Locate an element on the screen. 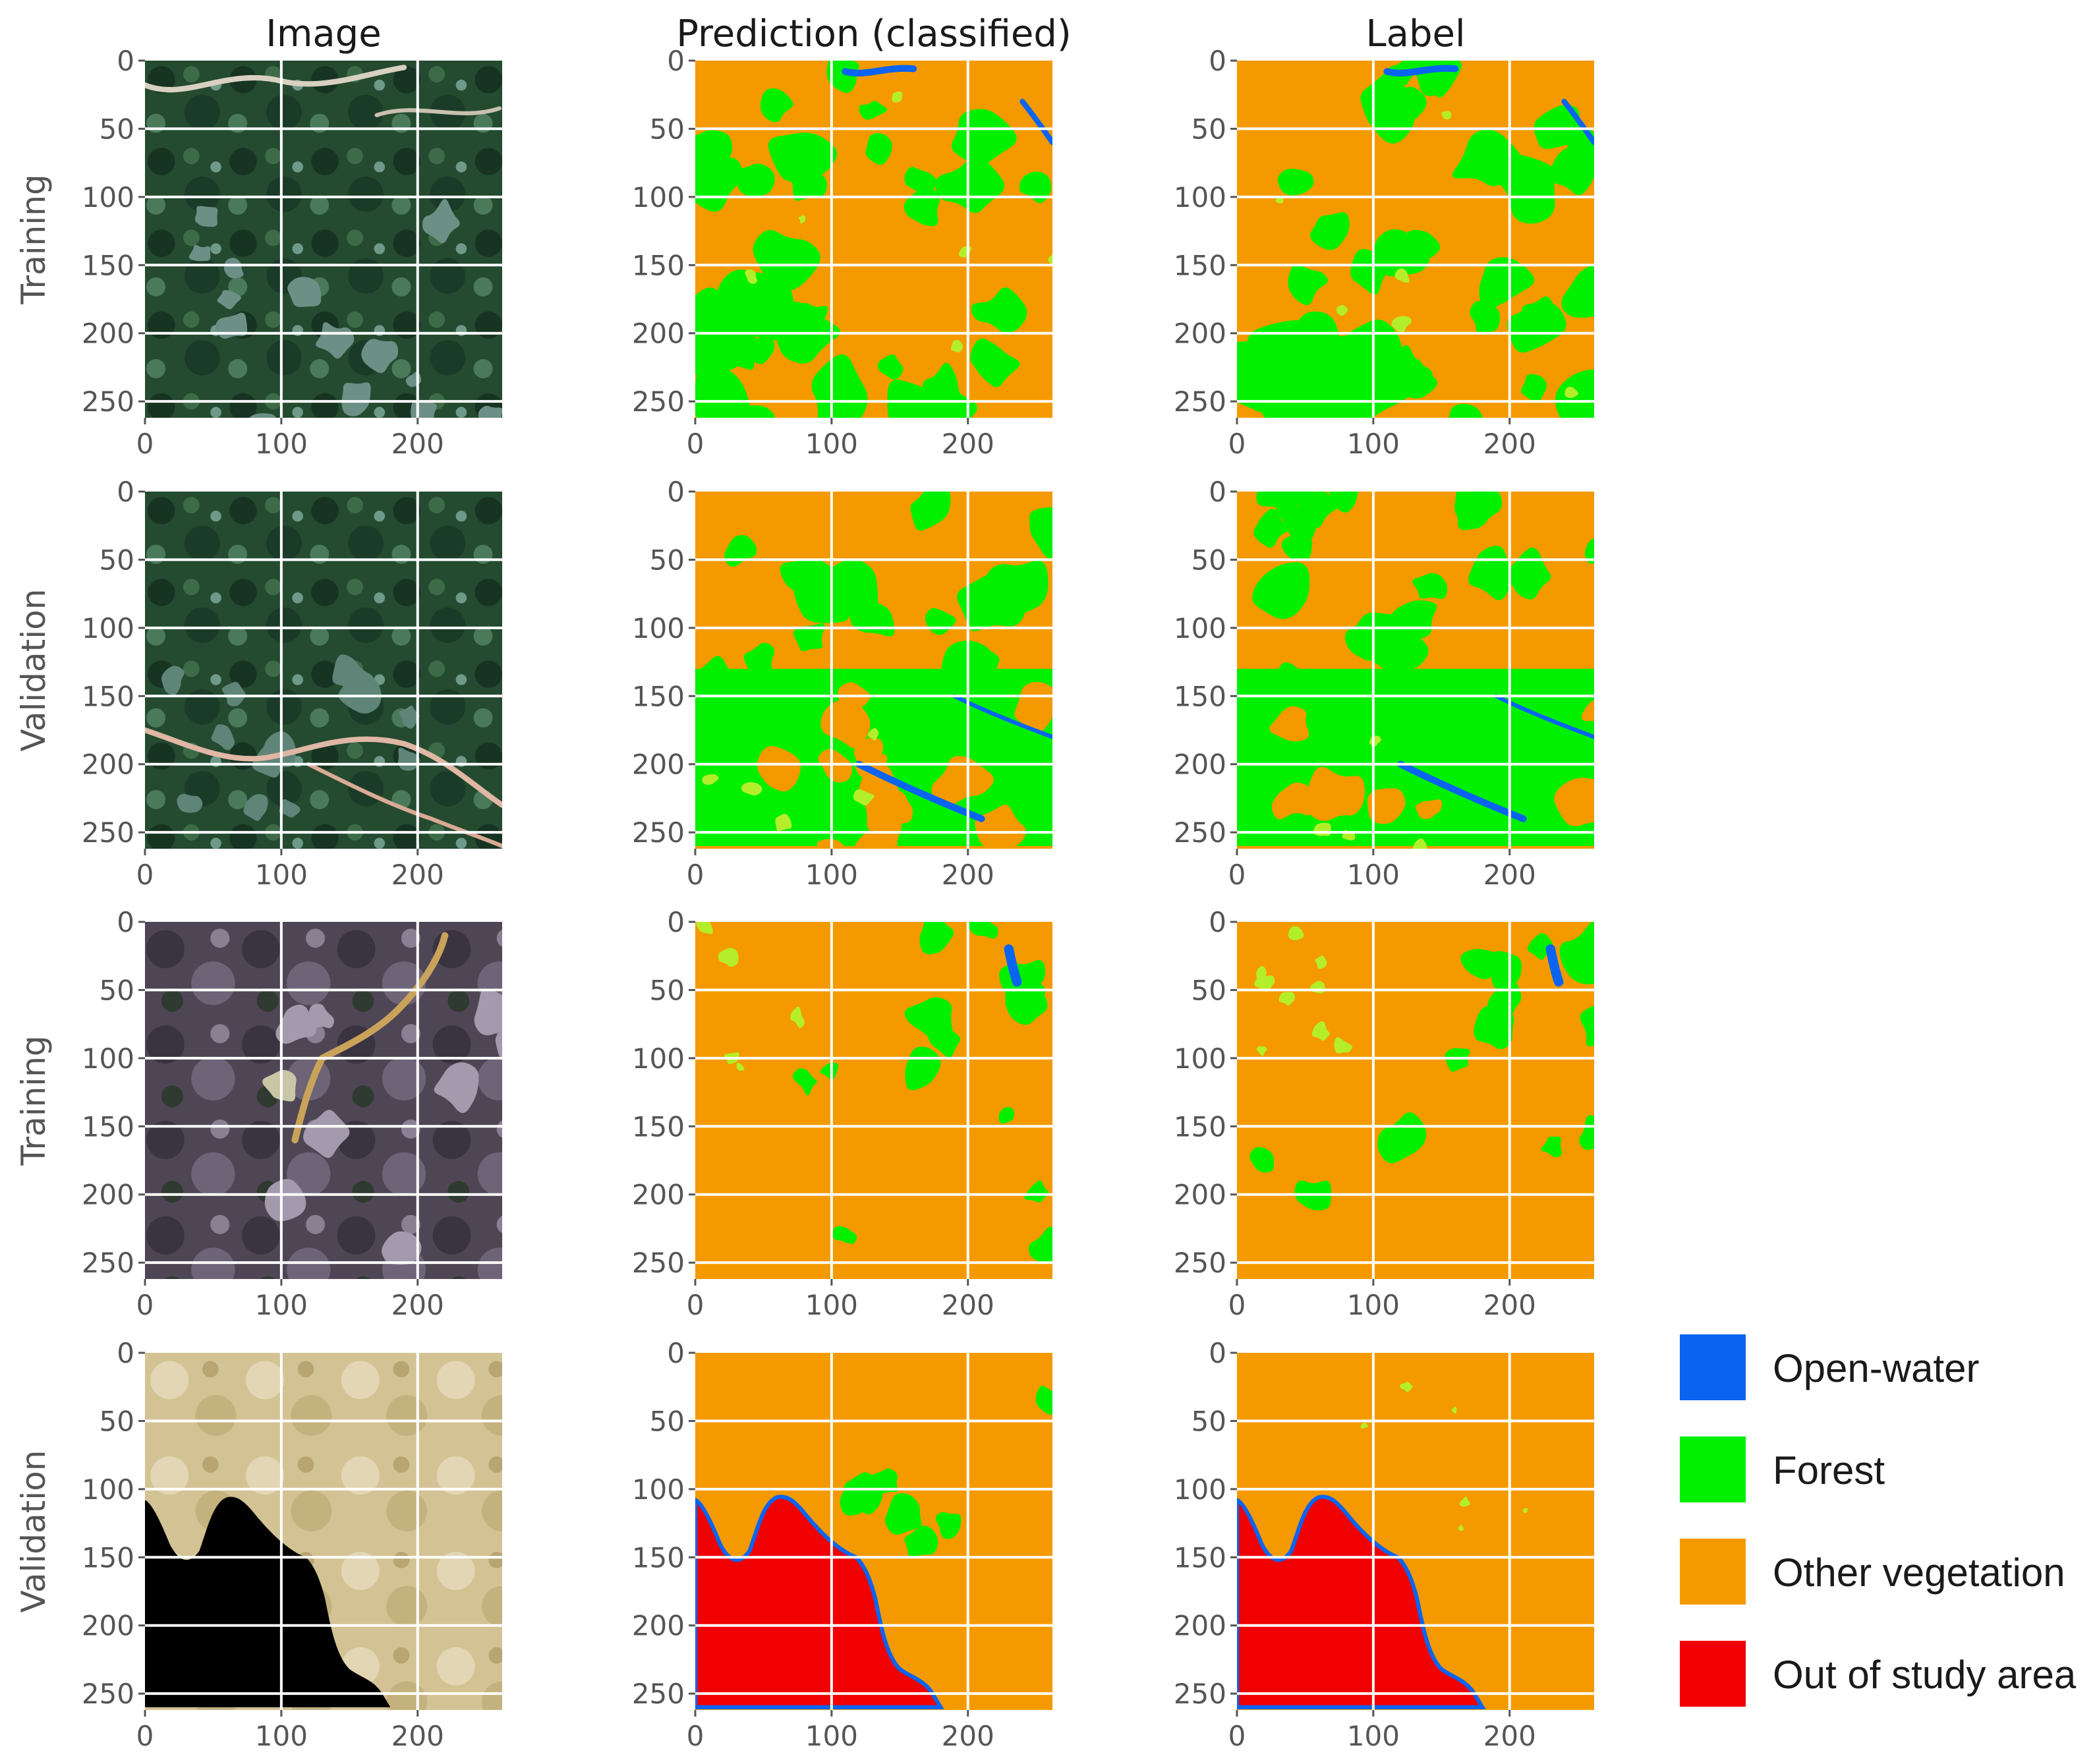 The image size is (2095, 1764). scene-mountain-image-background is located at coordinates (323, 1100).